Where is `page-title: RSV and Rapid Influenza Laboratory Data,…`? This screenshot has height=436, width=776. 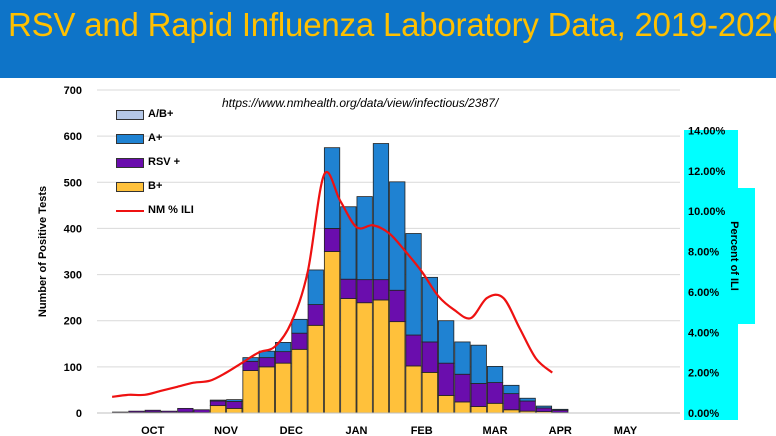
page-title: RSV and Rapid Influenza Laboratory Data,… is located at coordinates (392, 24).